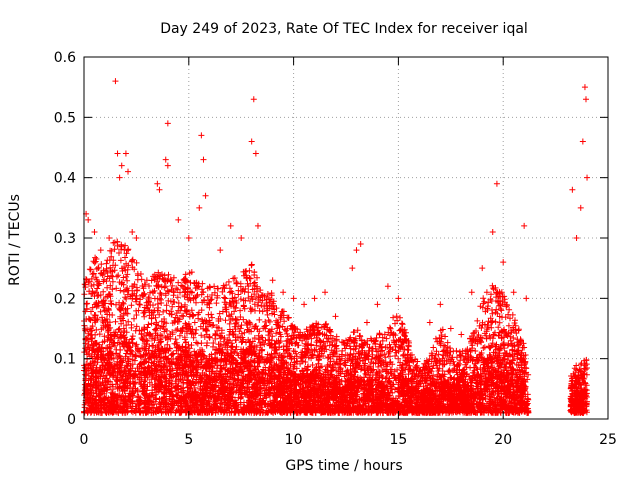  What do you see at coordinates (65, 58) in the screenshot?
I see `y-tick-label: 0.6` at bounding box center [65, 58].